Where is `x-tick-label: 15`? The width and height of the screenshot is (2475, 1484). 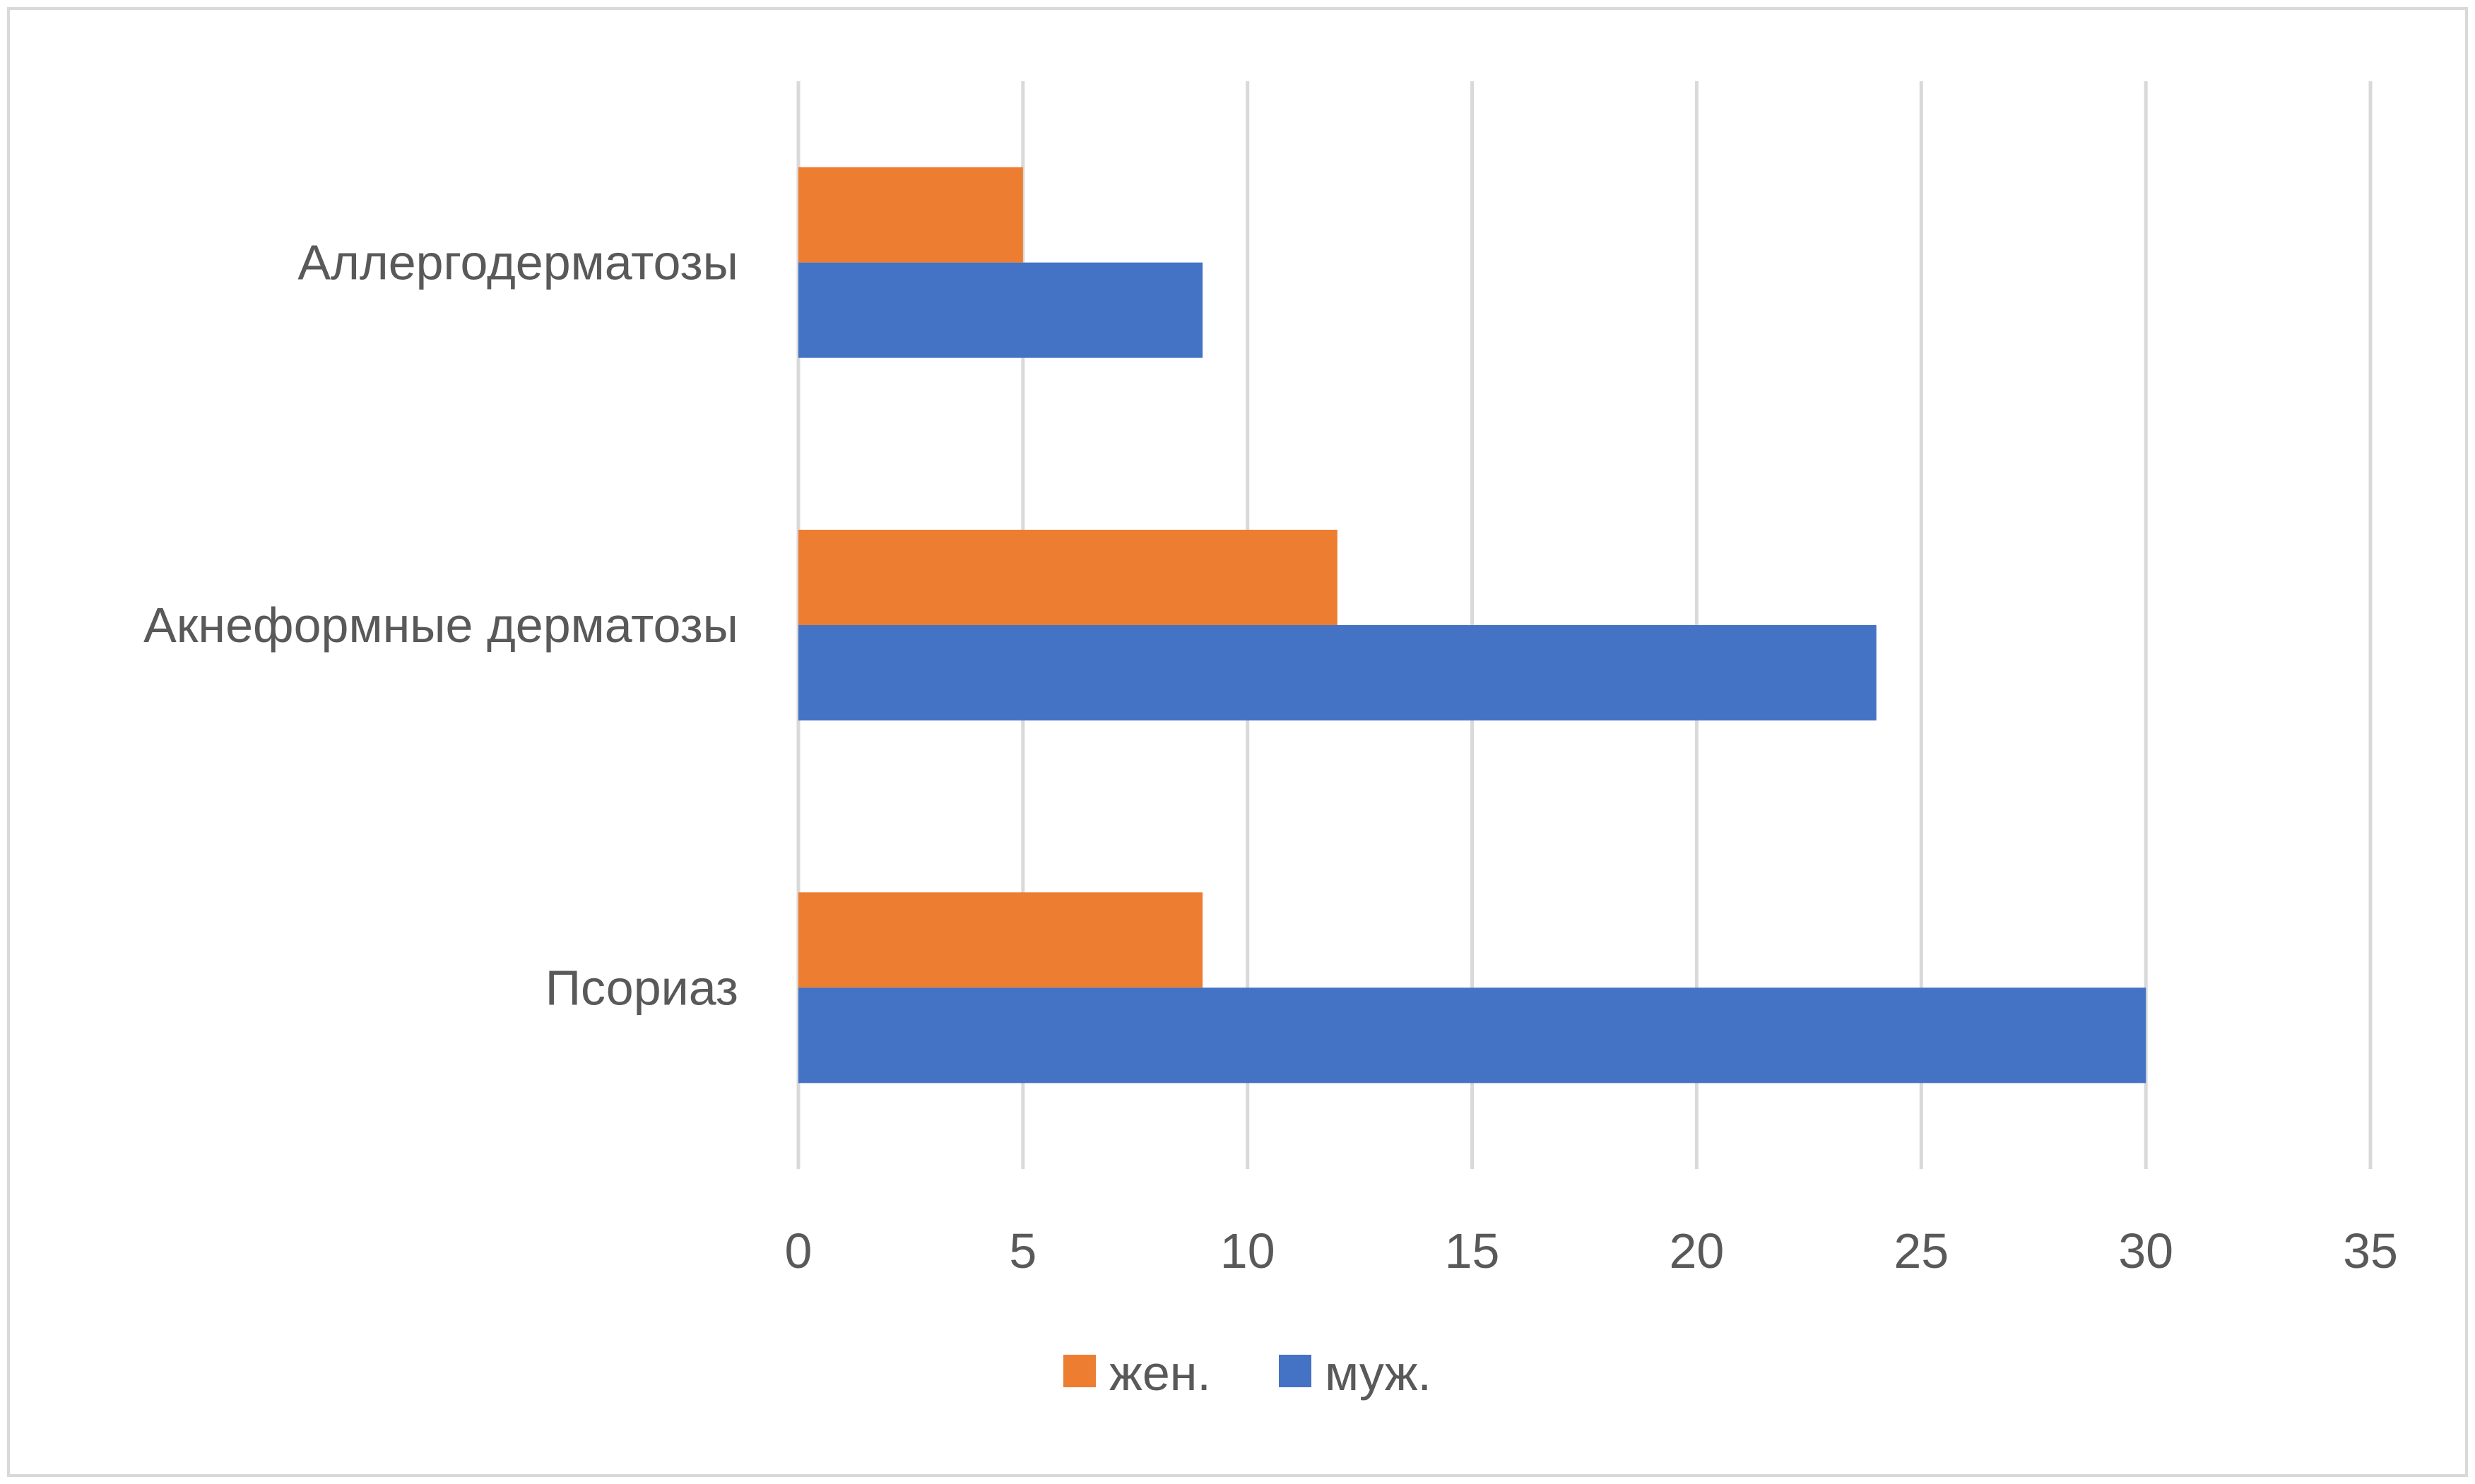 x-tick-label: 15 is located at coordinates (1472, 1250).